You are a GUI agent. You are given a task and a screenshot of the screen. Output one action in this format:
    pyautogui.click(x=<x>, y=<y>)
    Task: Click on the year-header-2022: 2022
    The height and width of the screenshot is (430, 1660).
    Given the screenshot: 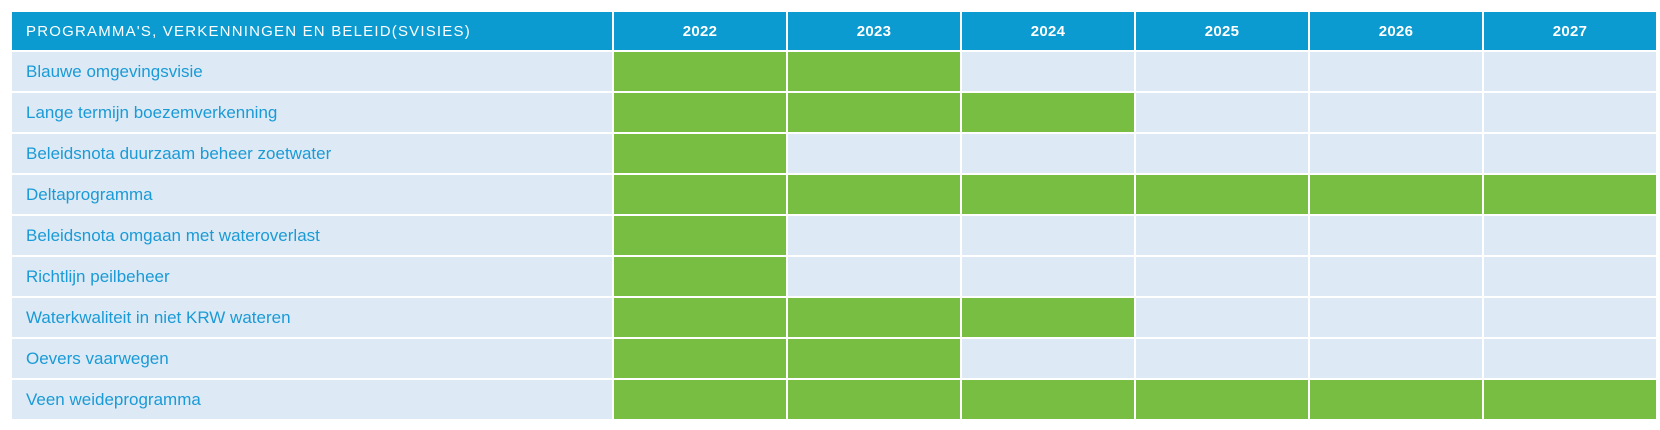 What is the action you would take?
    pyautogui.click(x=700, y=31)
    